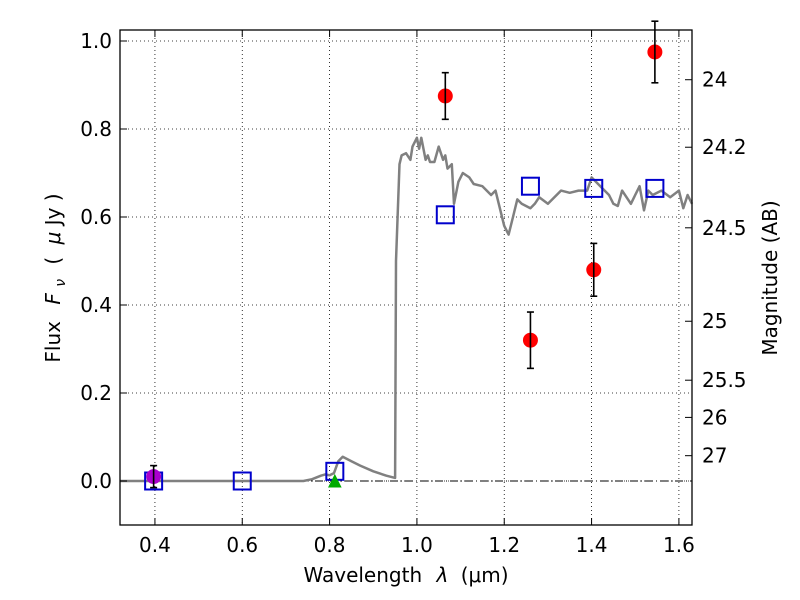 This screenshot has width=800, height=600. What do you see at coordinates (55, 277) in the screenshot?
I see `y-axis-label: Flux F ν ( μ Jy )` at bounding box center [55, 277].